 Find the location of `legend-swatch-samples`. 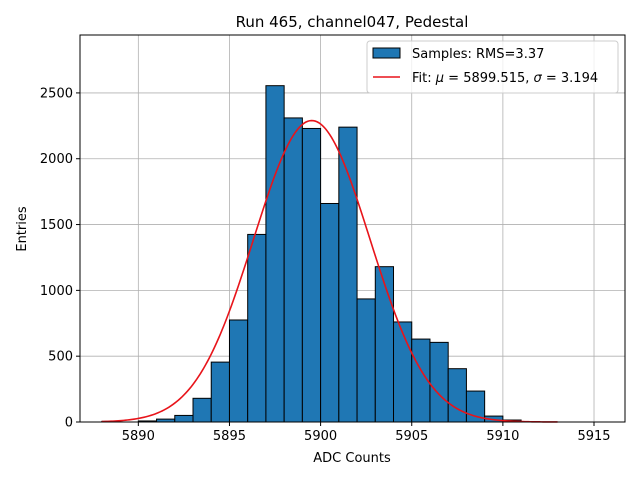

legend-swatch-samples is located at coordinates (386, 53).